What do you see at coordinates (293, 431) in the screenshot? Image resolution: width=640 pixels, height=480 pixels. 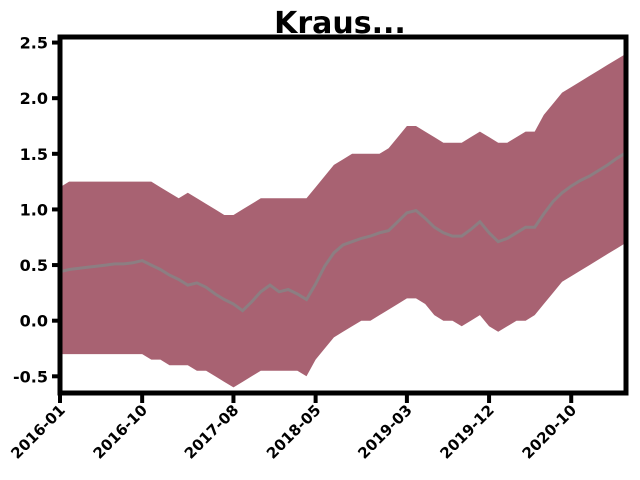 I see `x-tick-label: 2018-05` at bounding box center [293, 431].